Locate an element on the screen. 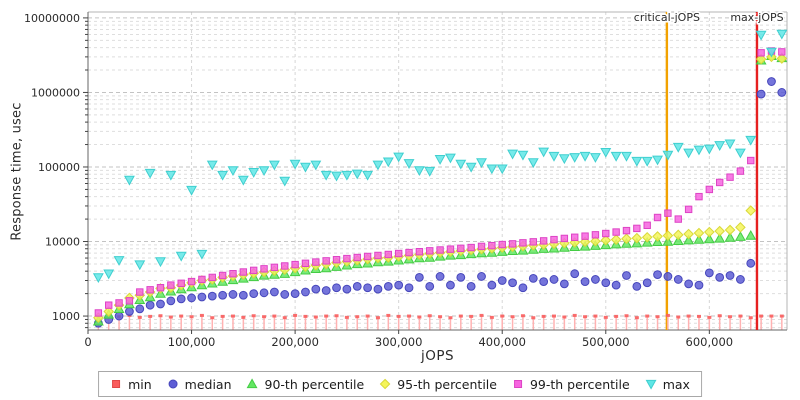  legend-item-min: min is located at coordinates (131, 384).